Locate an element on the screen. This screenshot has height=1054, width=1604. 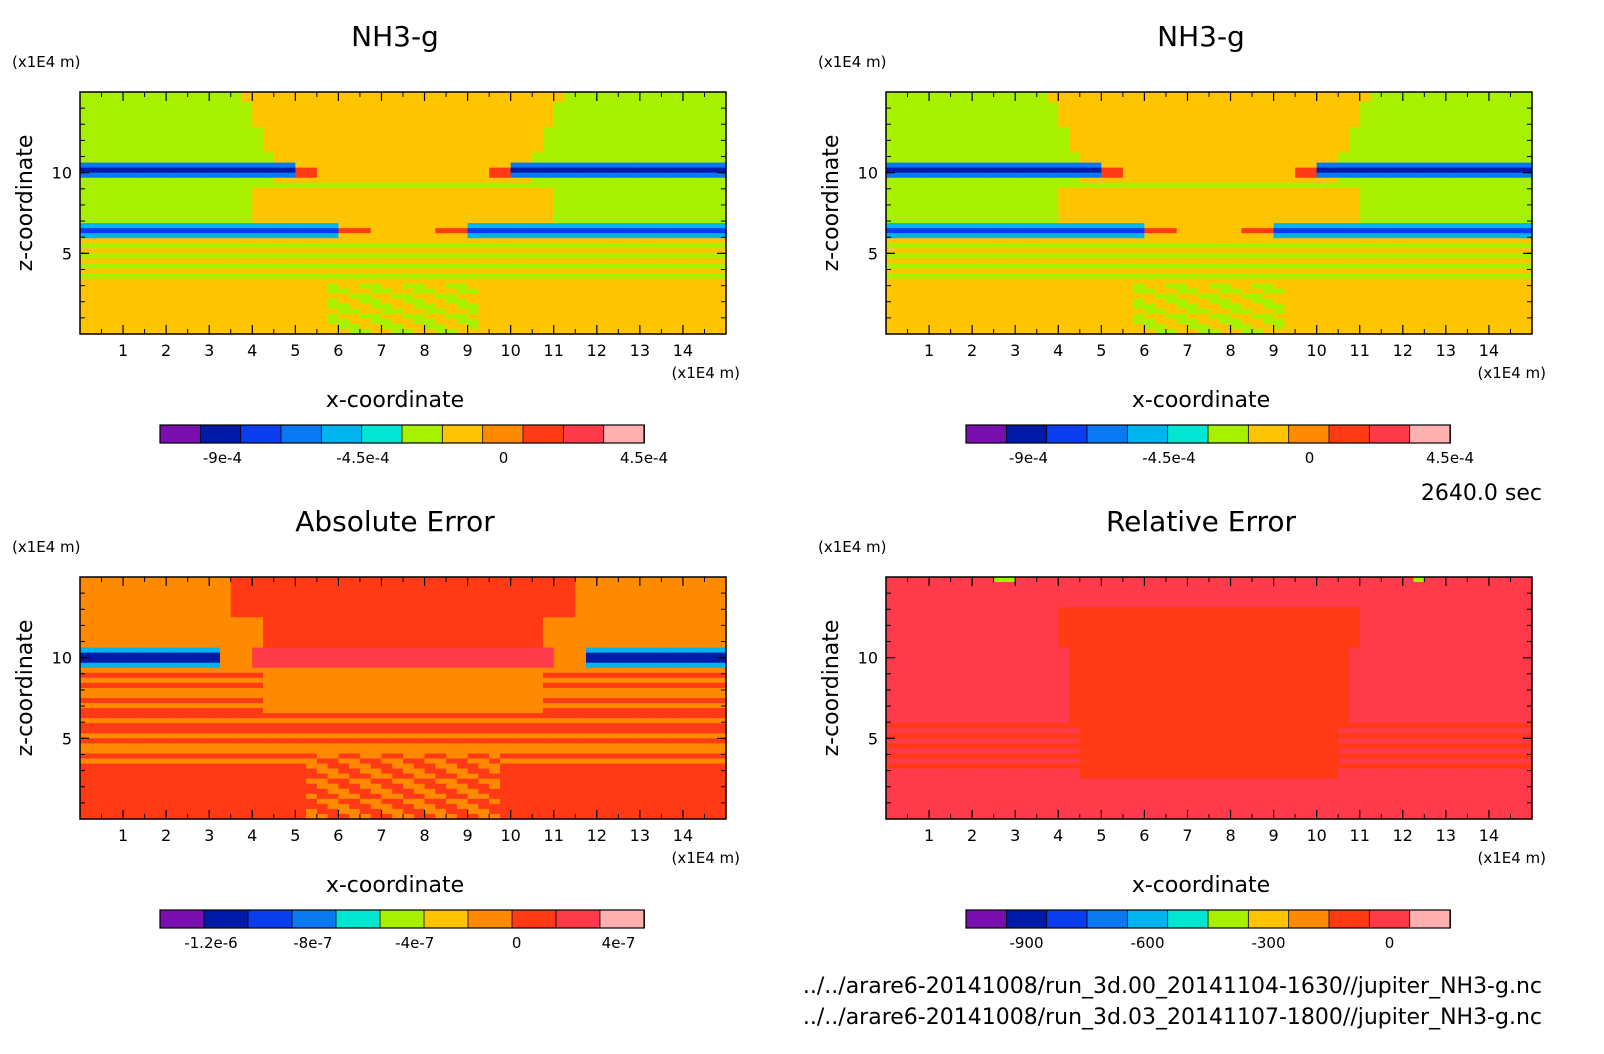
time-label: 2640.0 sec is located at coordinates (1481, 493).